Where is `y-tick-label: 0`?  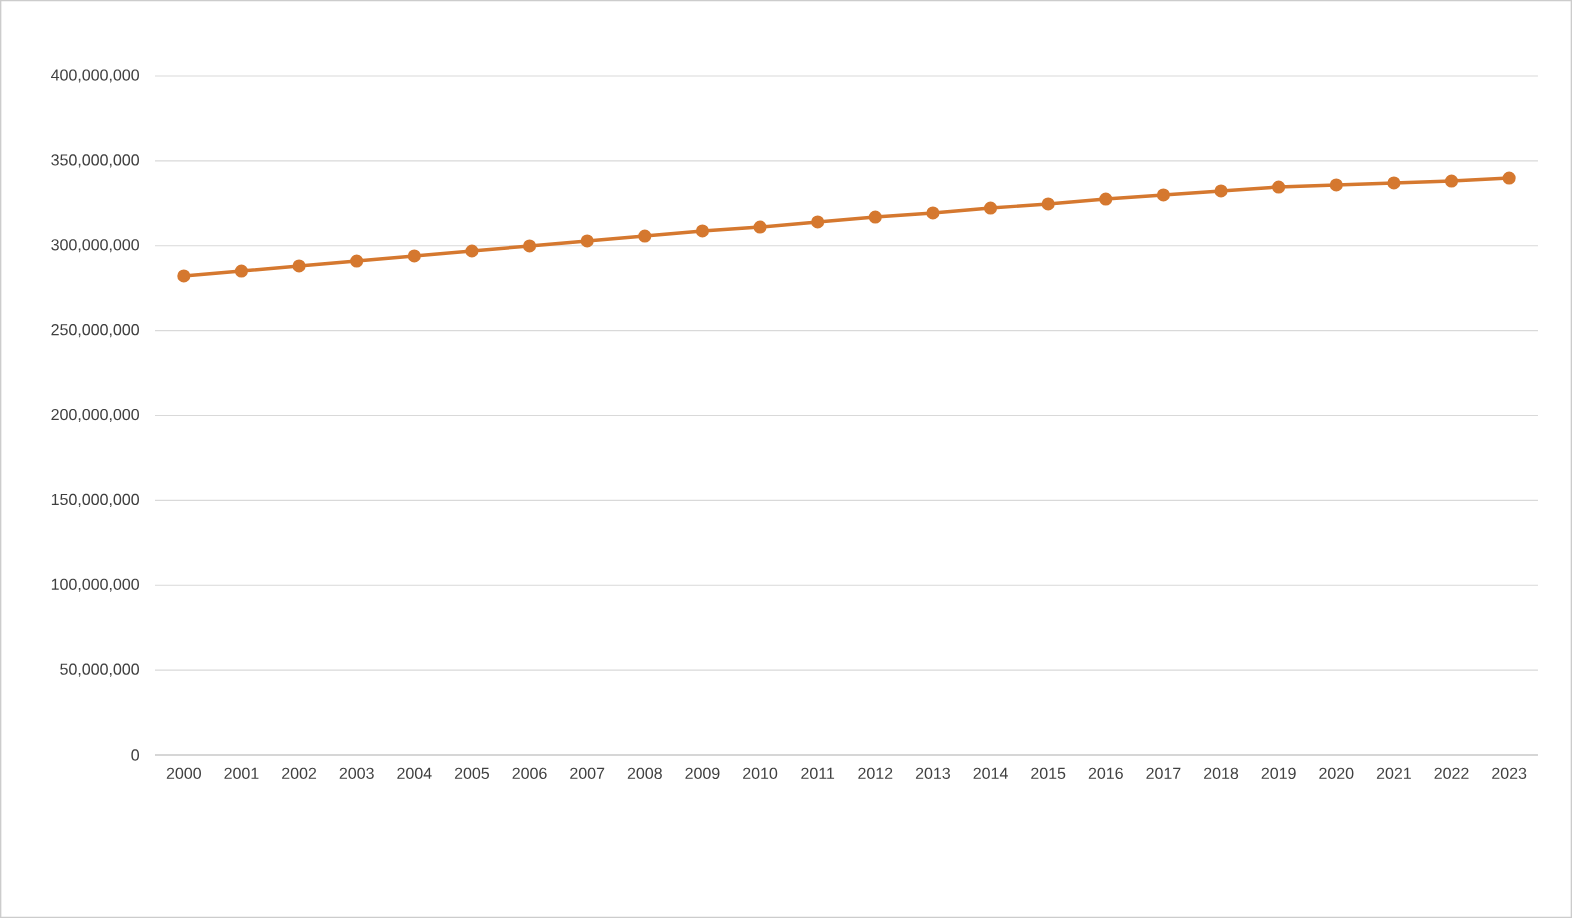
y-tick-label: 0 is located at coordinates (135, 755).